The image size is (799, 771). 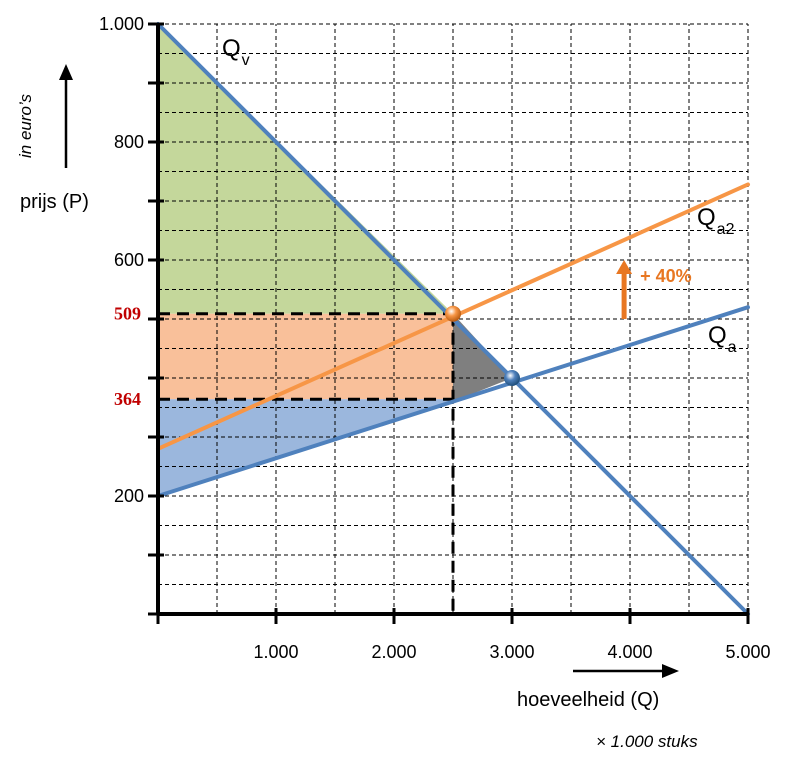 What do you see at coordinates (54, 202) in the screenshot?
I see `y-axis-title: prijs (P)` at bounding box center [54, 202].